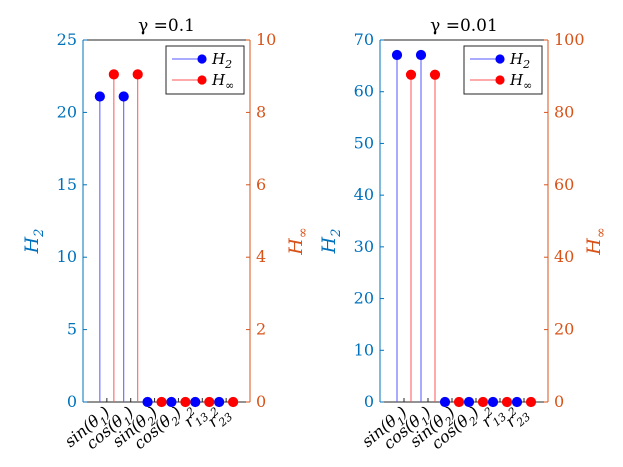 The image size is (623, 467). Describe the element at coordinates (261, 111) in the screenshot. I see `right-y-tick-label: 8` at that location.